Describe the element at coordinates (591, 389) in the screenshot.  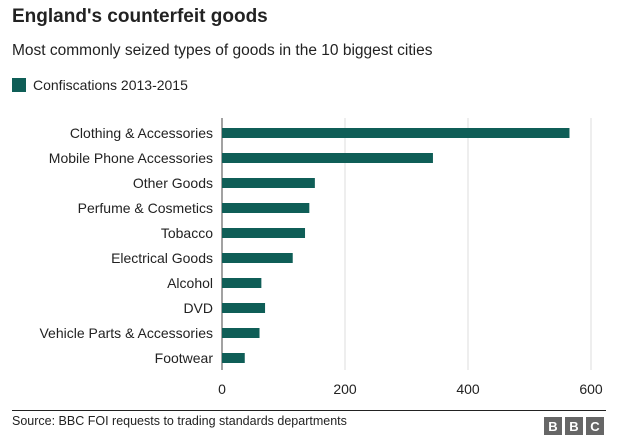
I see `x-tick-label-600: 600` at that location.